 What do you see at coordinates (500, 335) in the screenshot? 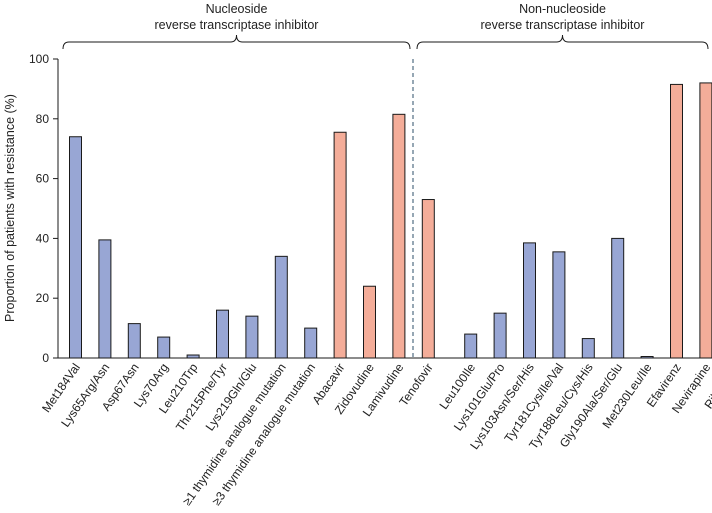
I see `bar-lys101glu-pro` at bounding box center [500, 335].